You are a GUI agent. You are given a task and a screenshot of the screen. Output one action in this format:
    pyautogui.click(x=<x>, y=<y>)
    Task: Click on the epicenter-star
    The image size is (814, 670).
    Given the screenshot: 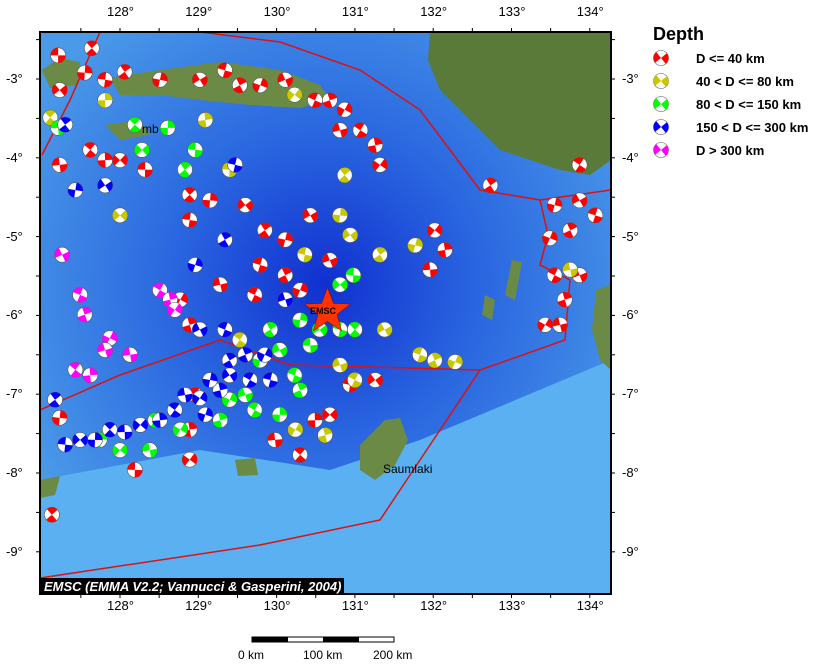 What is the action you would take?
    pyautogui.click(x=327, y=309)
    